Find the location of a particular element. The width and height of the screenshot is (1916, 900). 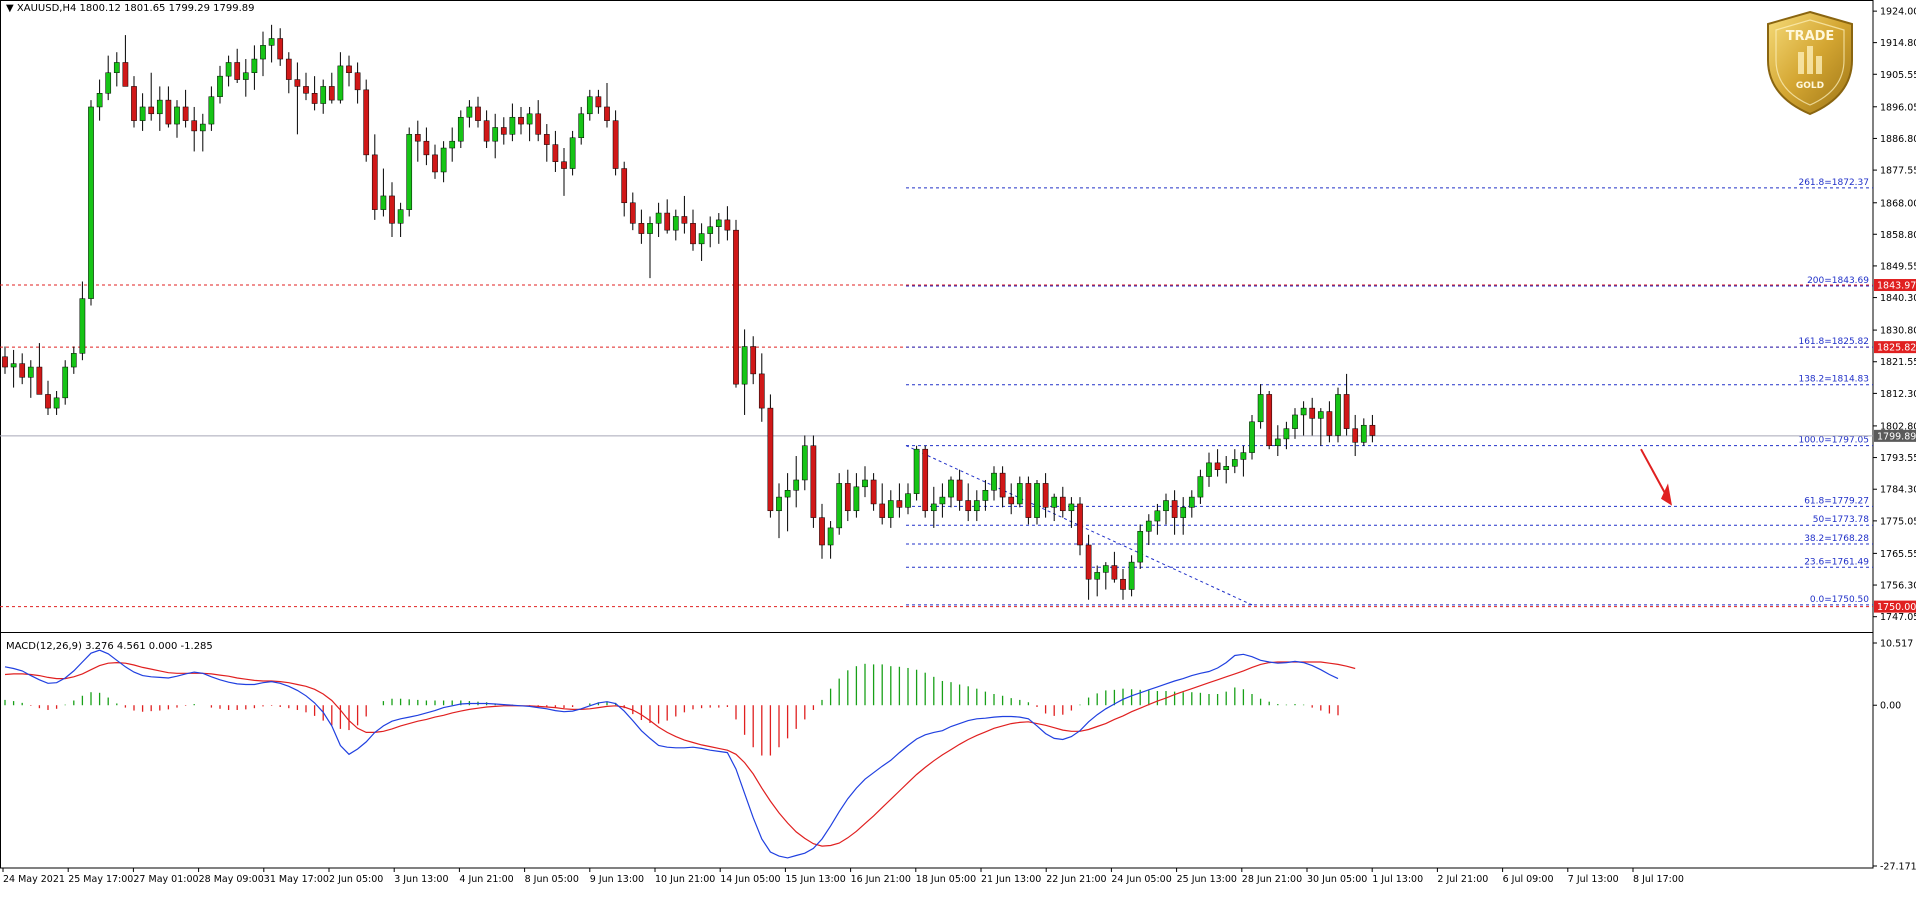

price-tick-label: 1868.00 is located at coordinates (1898, 203).